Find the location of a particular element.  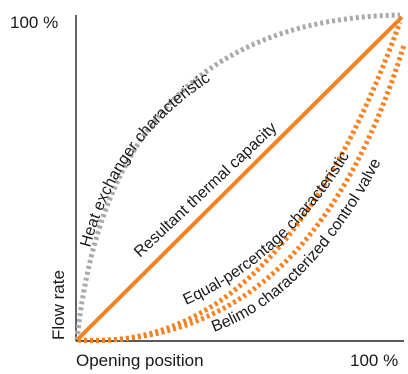

resultant-label: Resultant thermal capacity is located at coordinates (205, 190).